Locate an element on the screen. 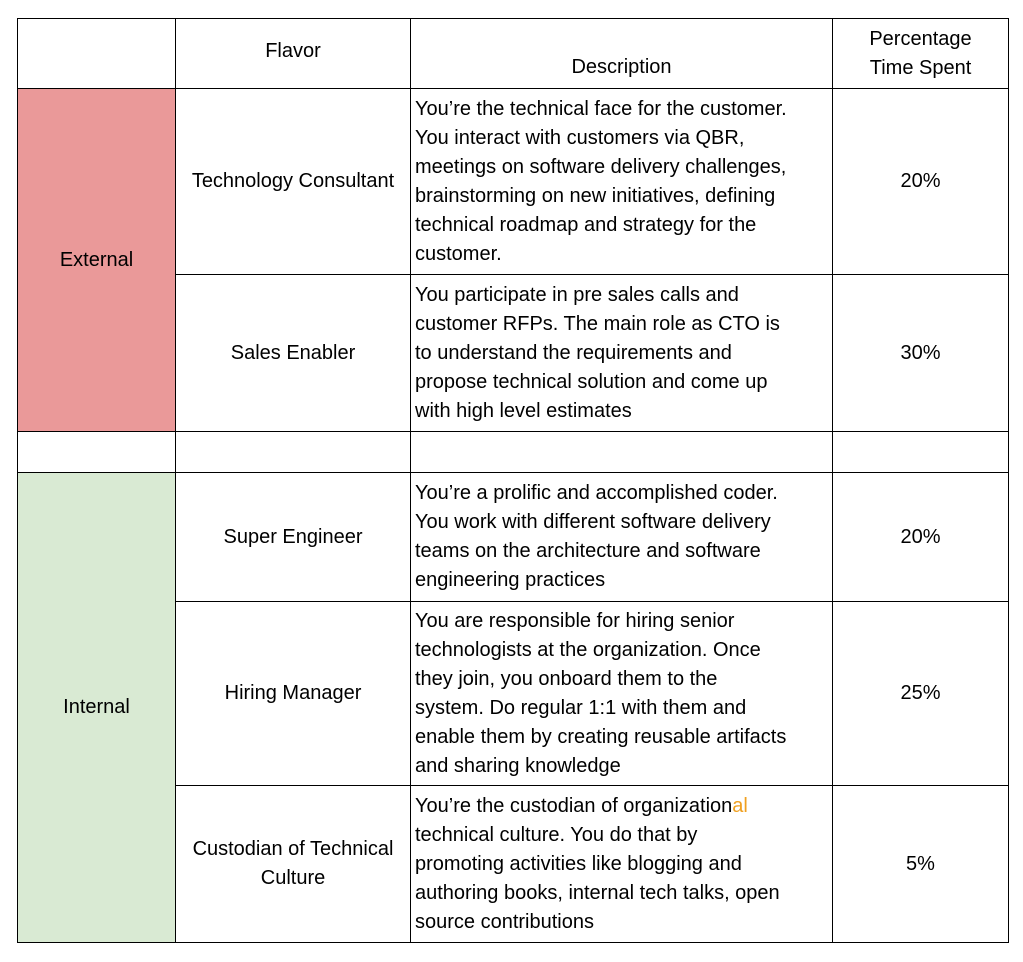  group-internal: Internal is located at coordinates (96, 707).